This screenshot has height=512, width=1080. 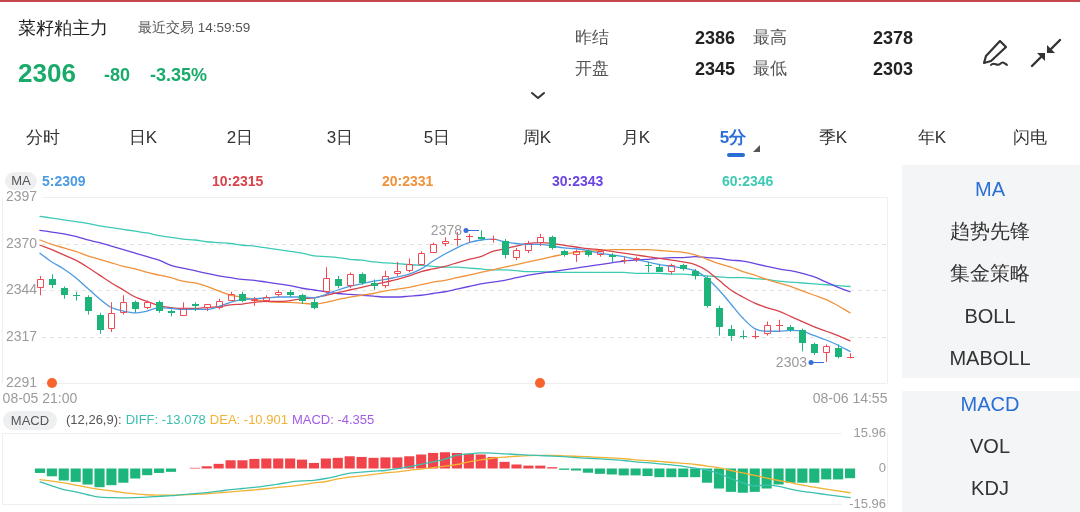 I want to click on text: 2303, so click(x=892, y=69).